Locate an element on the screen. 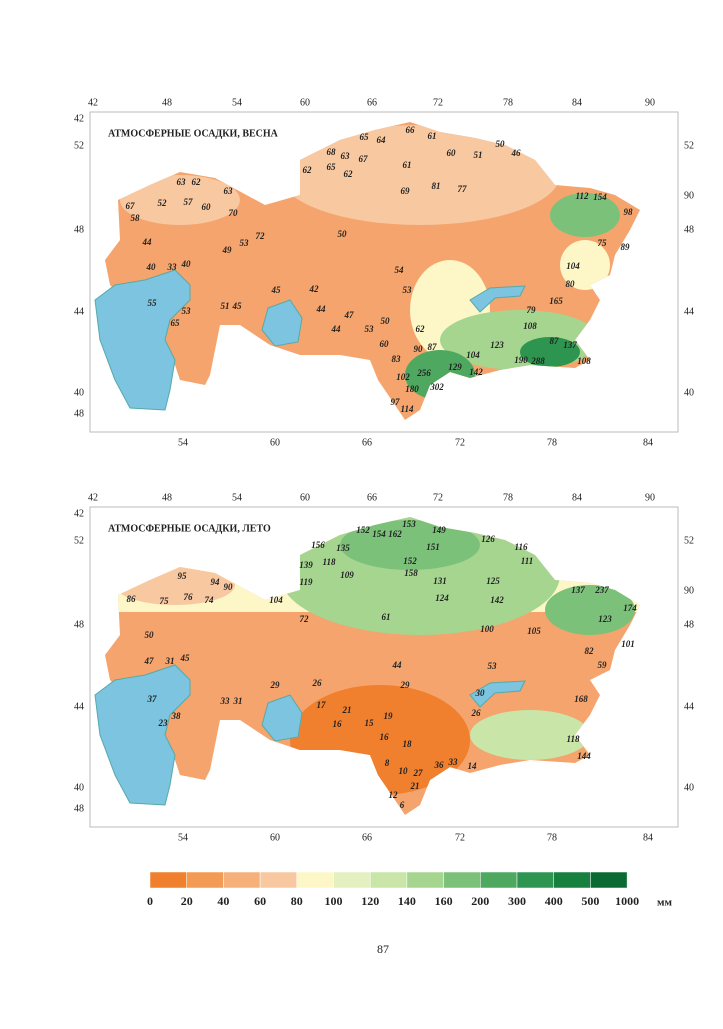  map-title: АТМОСФЕРНЫЕ ОСАДКИ, ЛЕТО is located at coordinates (189, 528).